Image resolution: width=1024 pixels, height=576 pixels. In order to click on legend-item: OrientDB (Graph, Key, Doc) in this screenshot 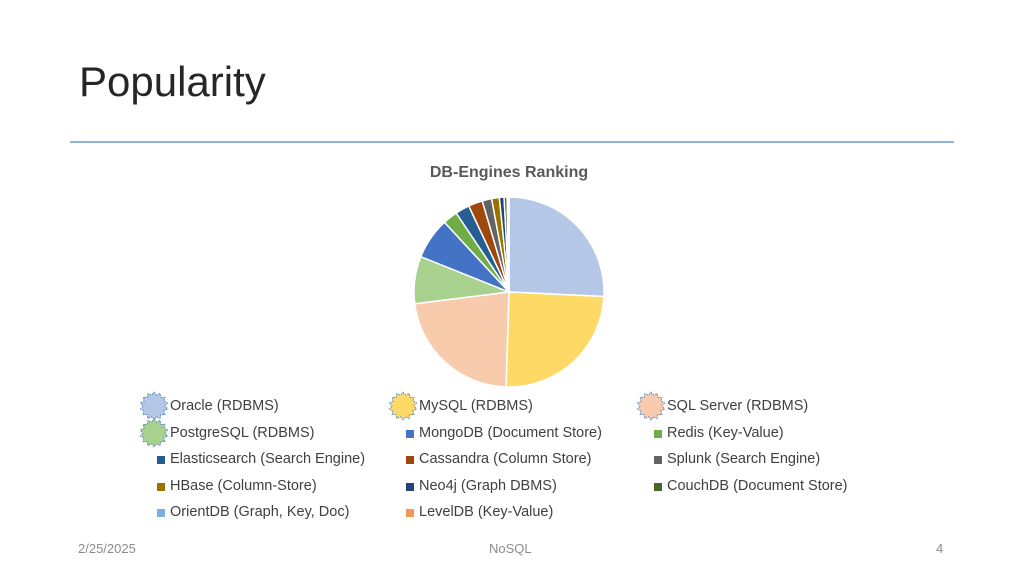, I will do `click(253, 512)`.